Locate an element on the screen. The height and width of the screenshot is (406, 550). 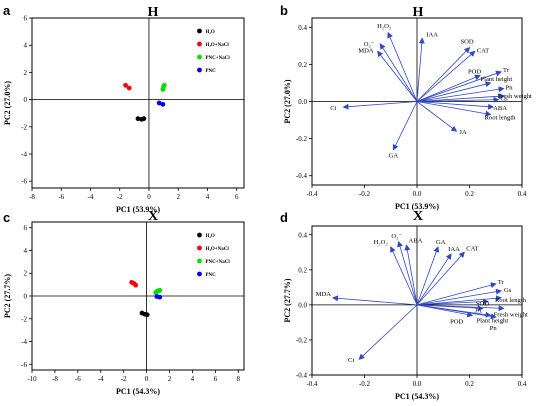
x-tick-label: 4 is located at coordinates (208, 197).